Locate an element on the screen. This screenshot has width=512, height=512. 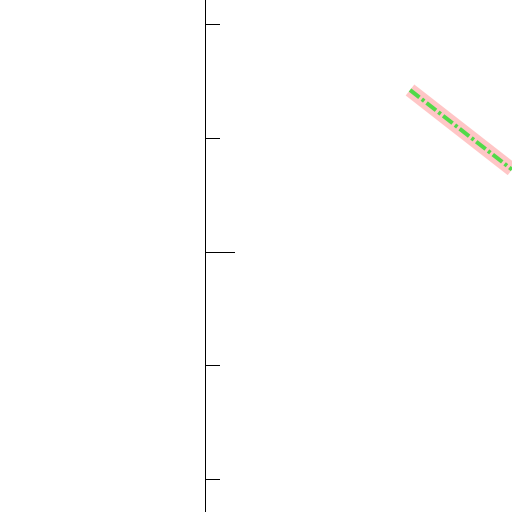
series-dashdot-line is located at coordinates (460, 130).